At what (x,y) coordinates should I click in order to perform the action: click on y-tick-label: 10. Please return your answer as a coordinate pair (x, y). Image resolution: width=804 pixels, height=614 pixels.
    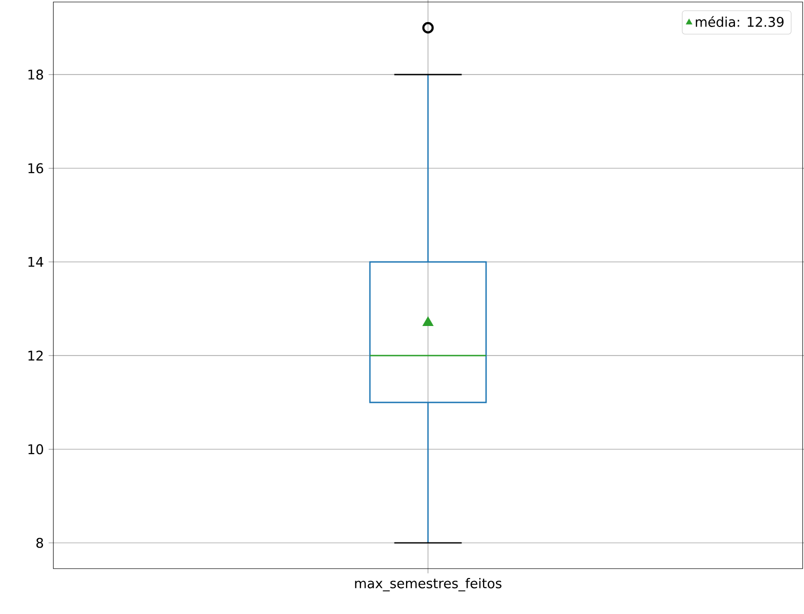
    Looking at the image, I should click on (36, 449).